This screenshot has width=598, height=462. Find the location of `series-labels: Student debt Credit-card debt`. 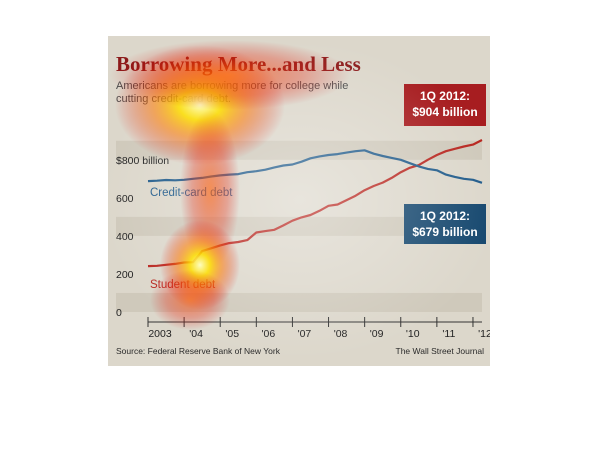

series-labels: Student debt Credit-card debt is located at coordinates (191, 239).